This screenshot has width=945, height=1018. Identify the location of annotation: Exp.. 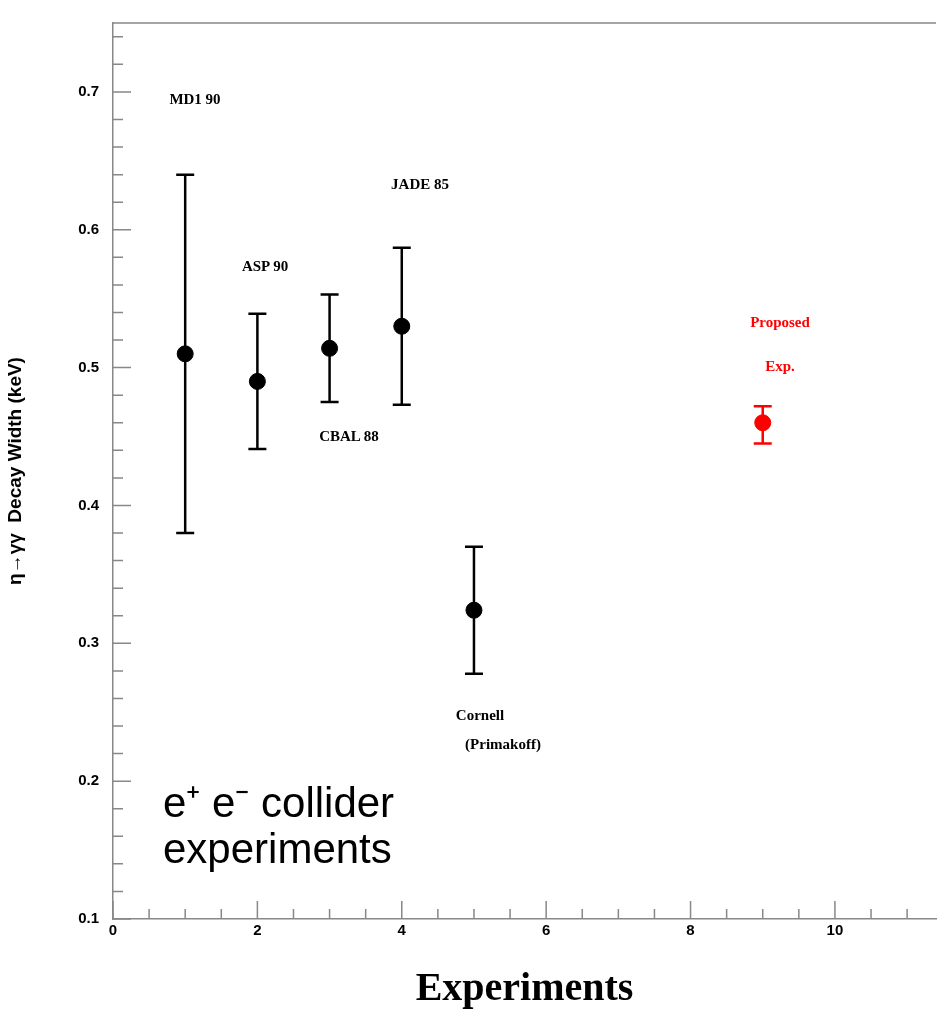
(780, 365).